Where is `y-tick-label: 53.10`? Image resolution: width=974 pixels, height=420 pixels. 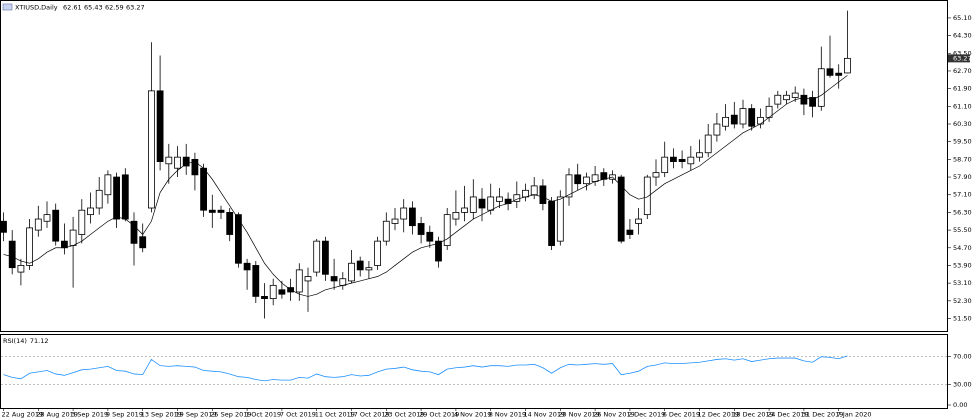 y-tick-label: 53.10 is located at coordinates (962, 283).